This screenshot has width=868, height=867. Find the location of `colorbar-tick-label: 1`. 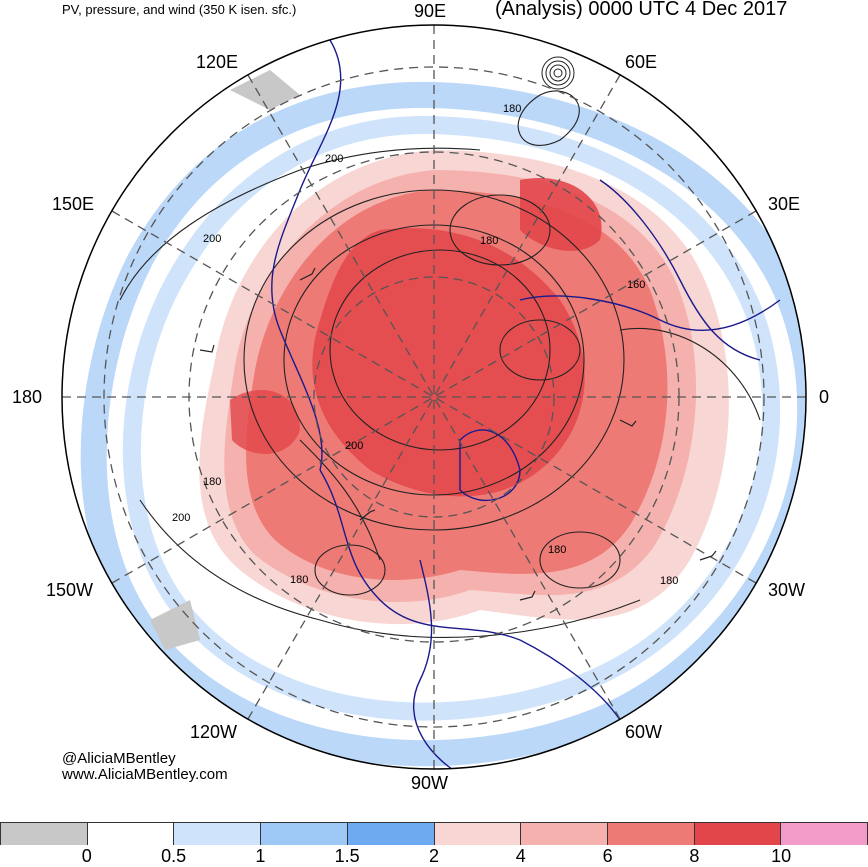

colorbar-tick-label: 1 is located at coordinates (260, 856).